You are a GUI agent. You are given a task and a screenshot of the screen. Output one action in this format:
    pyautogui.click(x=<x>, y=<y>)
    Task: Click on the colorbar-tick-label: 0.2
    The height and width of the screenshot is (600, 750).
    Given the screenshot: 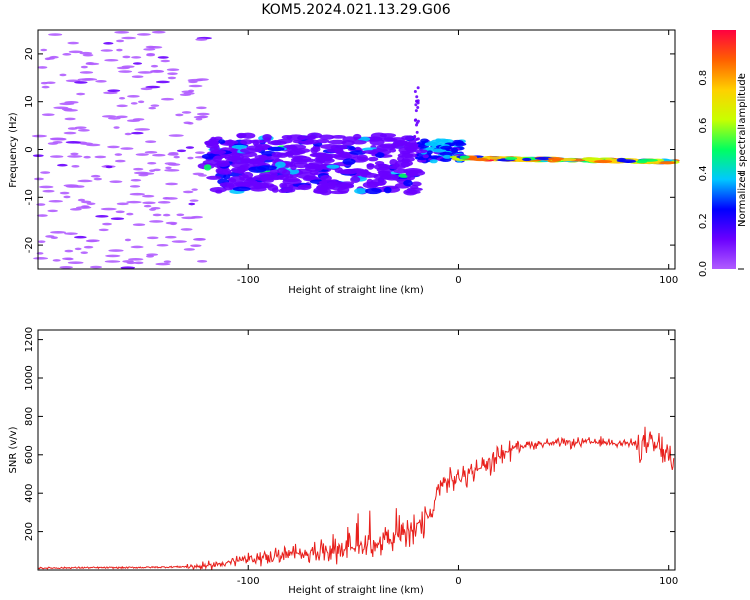 What is the action you would take?
    pyautogui.click(x=703, y=221)
    